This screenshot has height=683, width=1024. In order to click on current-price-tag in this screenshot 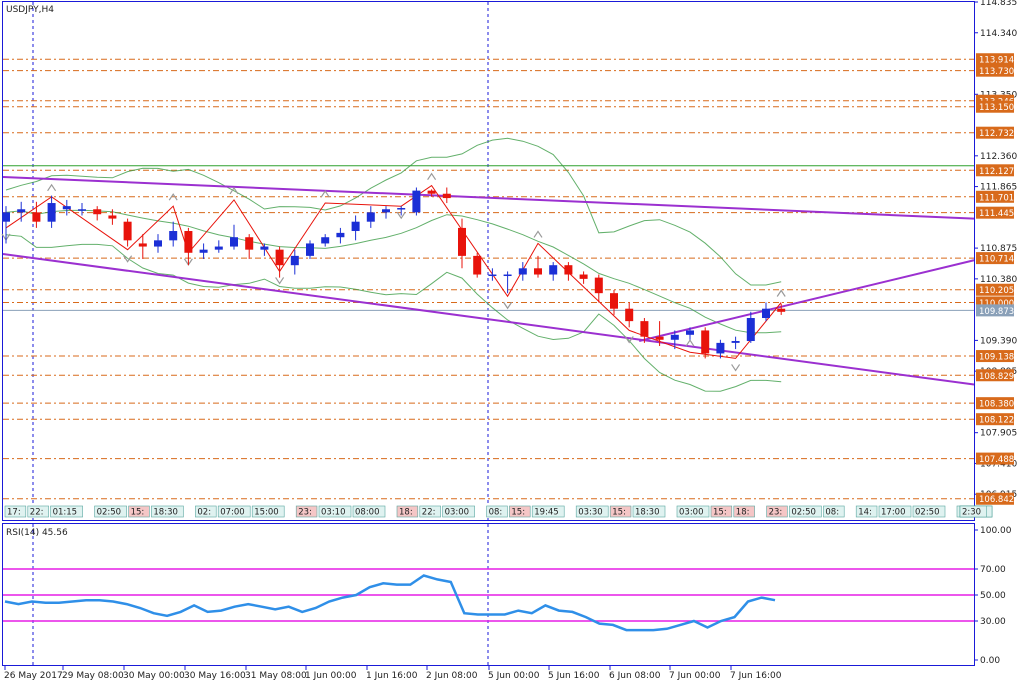, I will do `click(995, 310)`.